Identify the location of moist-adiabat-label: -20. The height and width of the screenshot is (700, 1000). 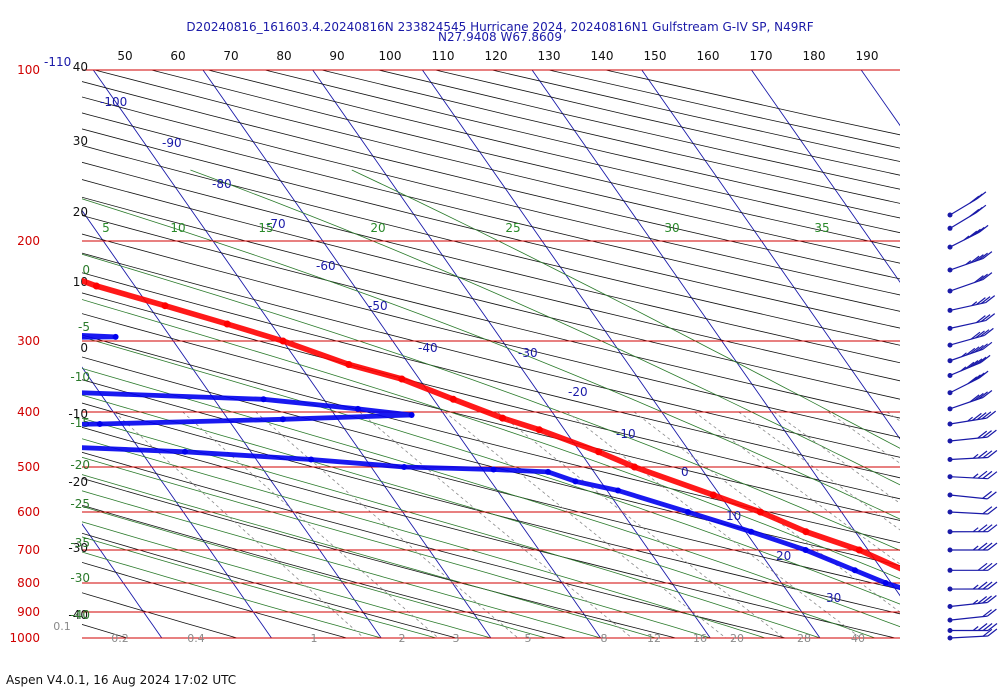
(80, 465).